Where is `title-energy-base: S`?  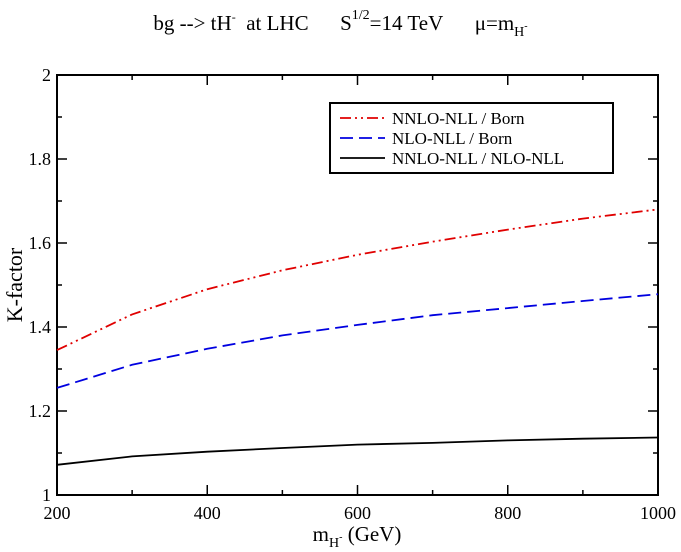
title-energy-base: S is located at coordinates (346, 23).